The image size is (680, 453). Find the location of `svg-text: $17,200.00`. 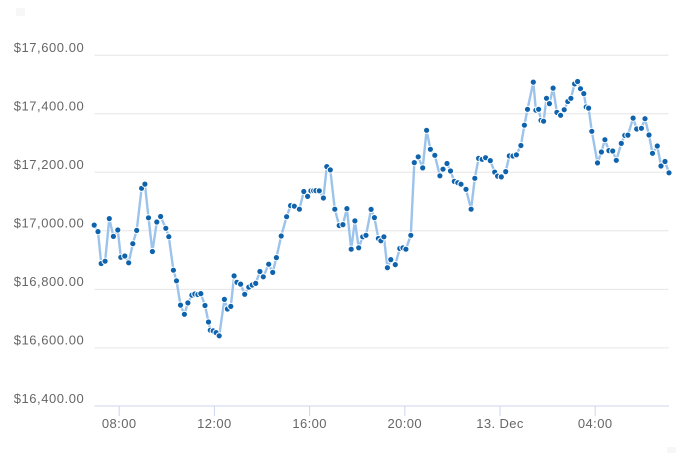

svg-text: $17,200.00 is located at coordinates (49, 164).